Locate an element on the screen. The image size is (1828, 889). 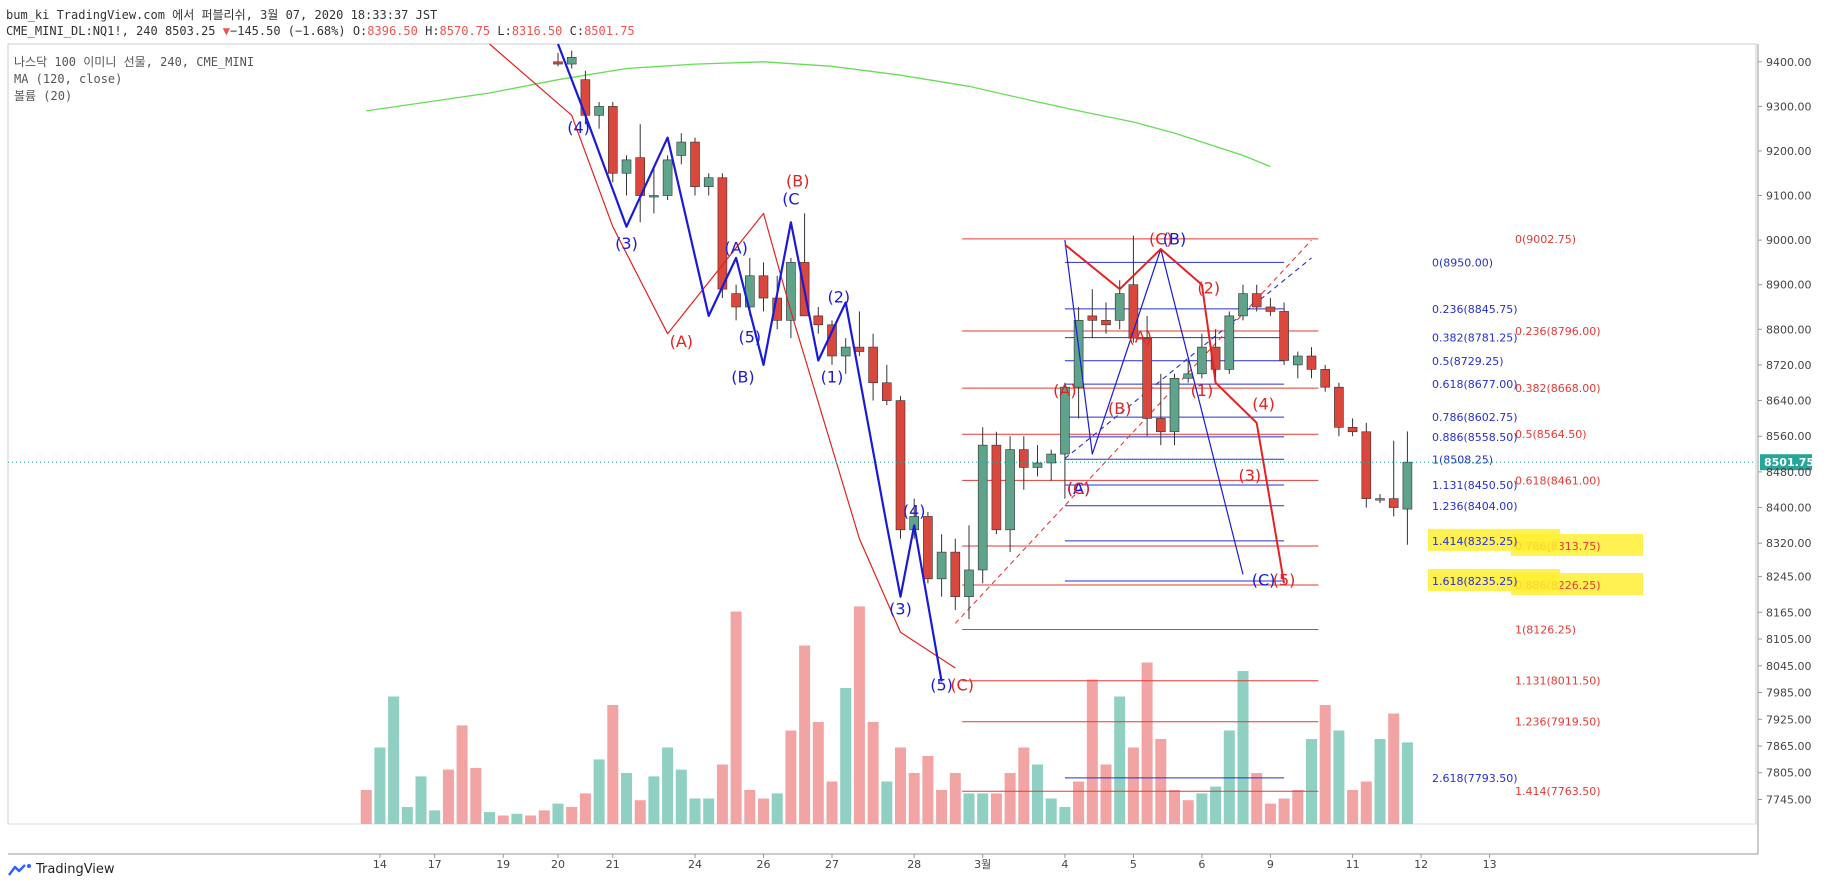
time-tick-label: 27 is located at coordinates (832, 864).